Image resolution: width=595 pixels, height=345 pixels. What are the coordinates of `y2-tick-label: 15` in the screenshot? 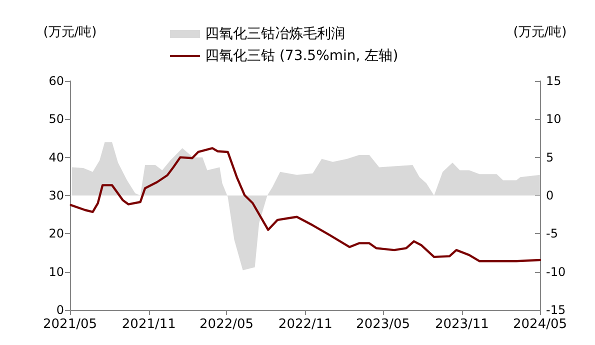 It's located at (554, 81).